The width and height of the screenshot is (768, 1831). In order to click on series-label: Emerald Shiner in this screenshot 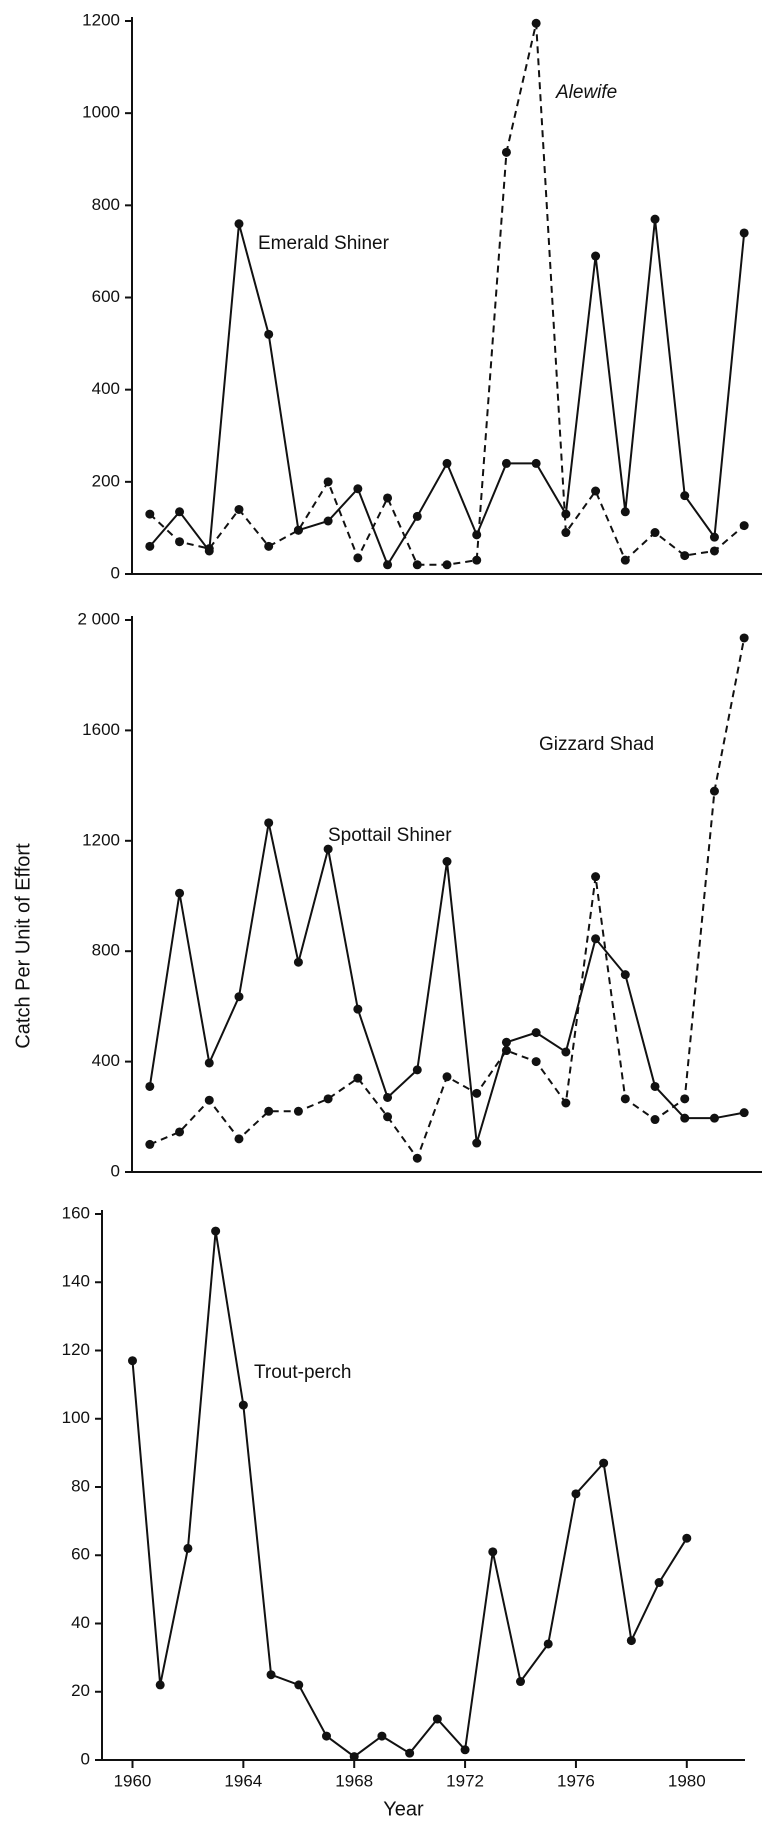, I will do `click(324, 243)`.